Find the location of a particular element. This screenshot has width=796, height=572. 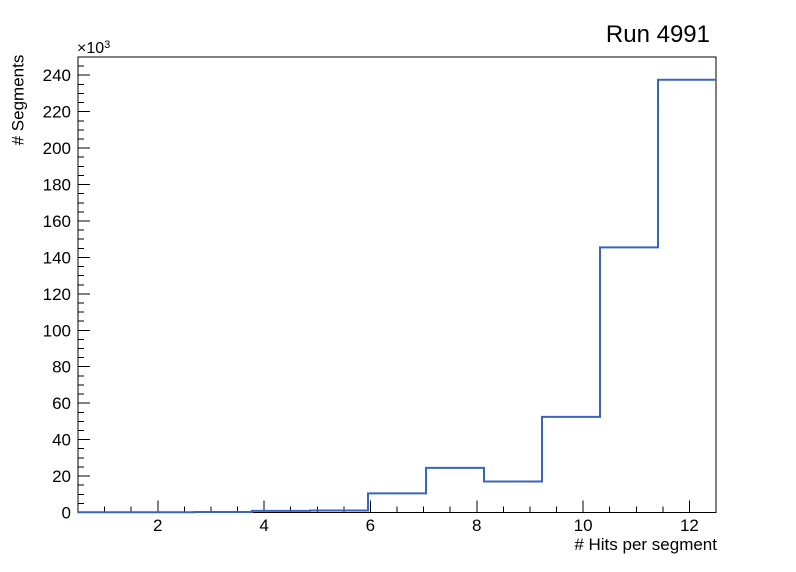

y-axis-multiplier: ×103 is located at coordinates (93, 48).